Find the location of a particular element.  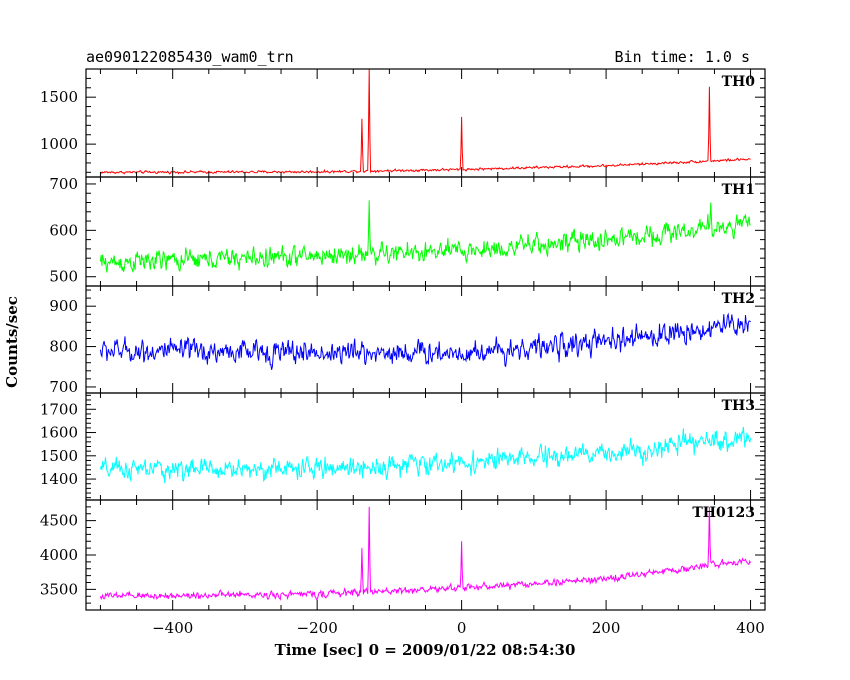

y-tick-label: 1600 is located at coordinates (59, 433).